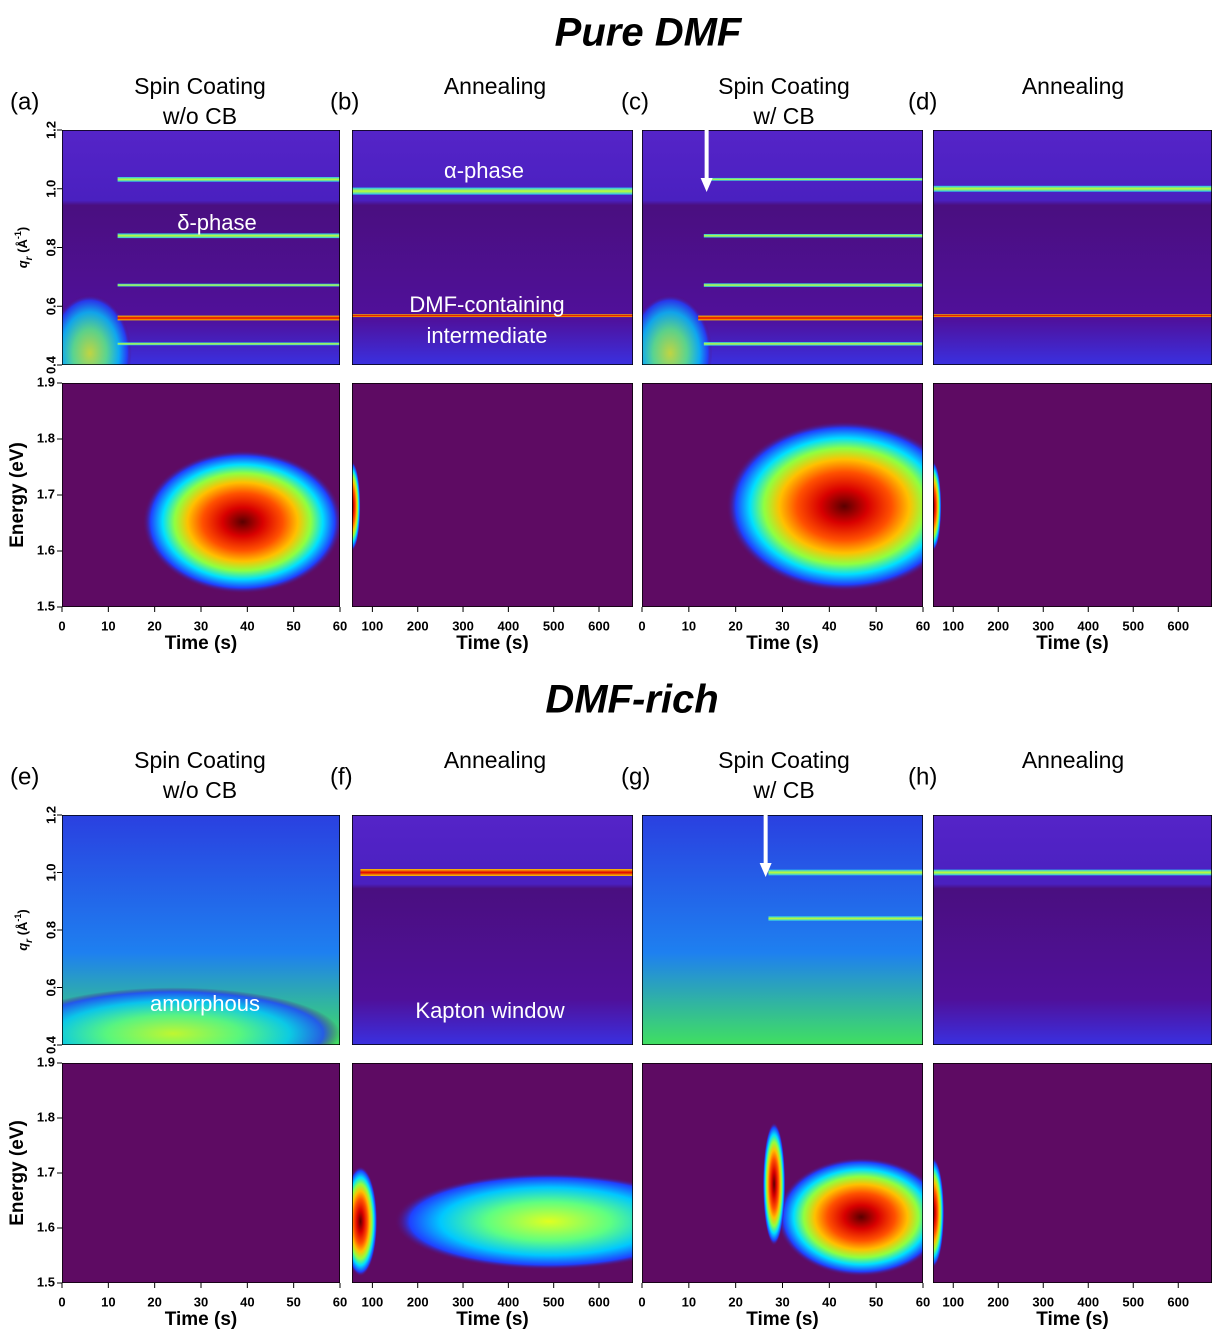 Image resolution: width=1214 pixels, height=1333 pixels. What do you see at coordinates (829, 1301) in the screenshot?
I see `x-tick-label: 40` at bounding box center [829, 1301].